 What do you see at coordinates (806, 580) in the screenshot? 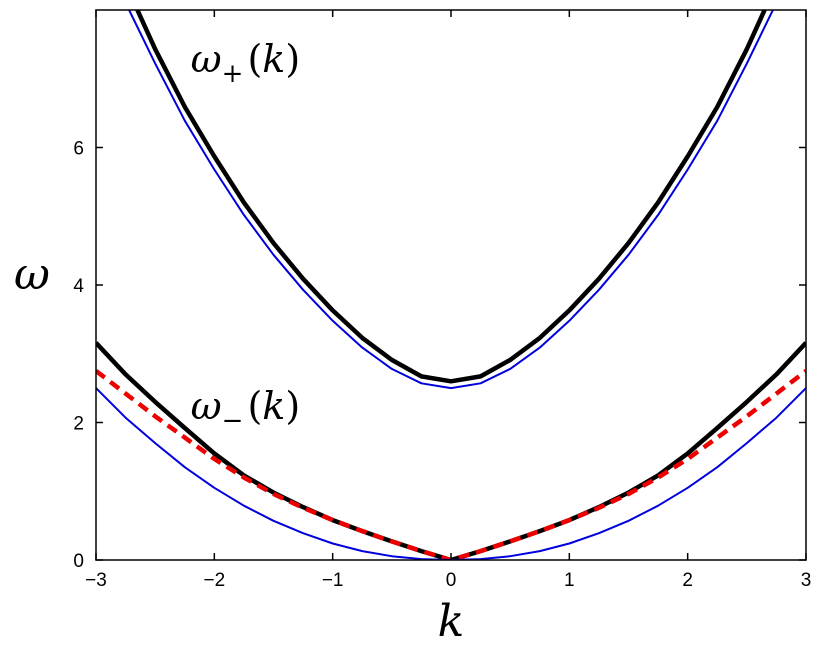
I see `x-tick-label: 3` at bounding box center [806, 580].